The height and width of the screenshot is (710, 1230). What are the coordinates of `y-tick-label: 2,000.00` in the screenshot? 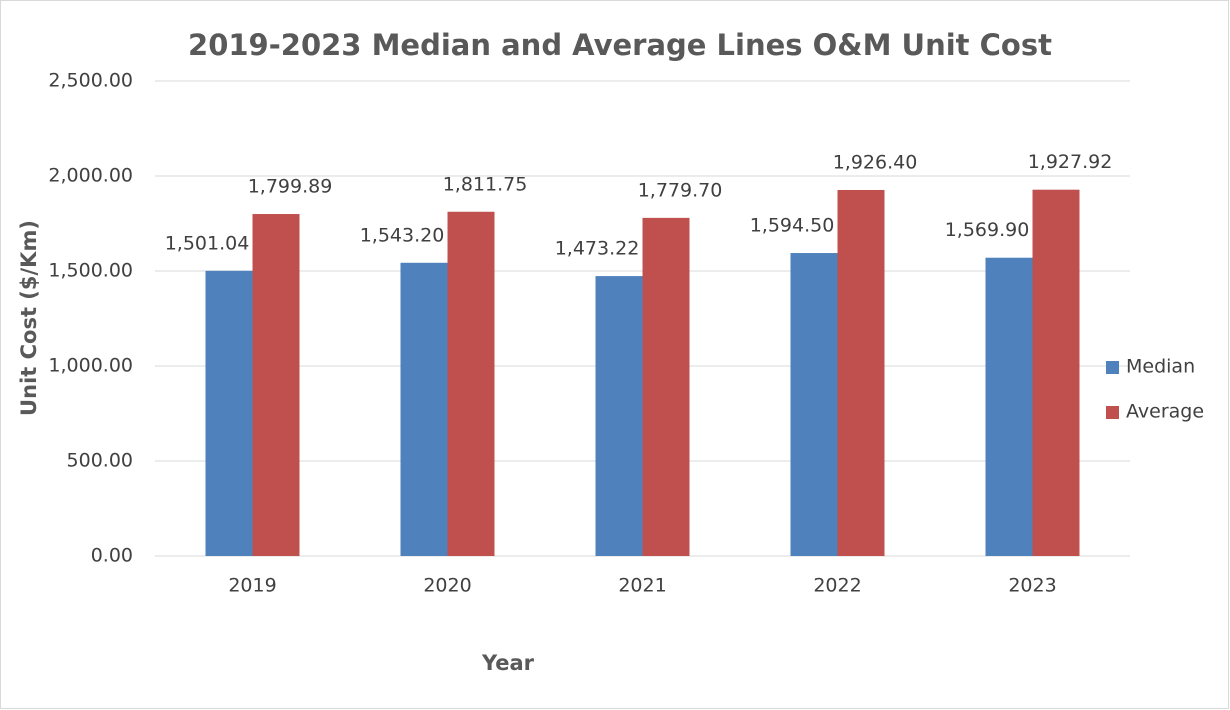 It's located at (90, 176).